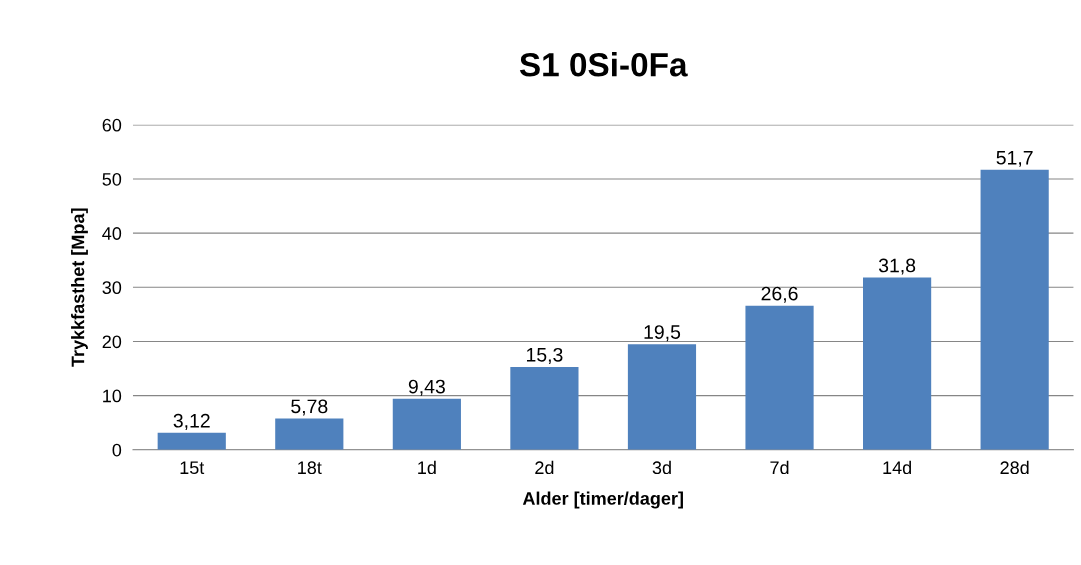  What do you see at coordinates (662, 333) in the screenshot?
I see `data-label: 19,5` at bounding box center [662, 333].